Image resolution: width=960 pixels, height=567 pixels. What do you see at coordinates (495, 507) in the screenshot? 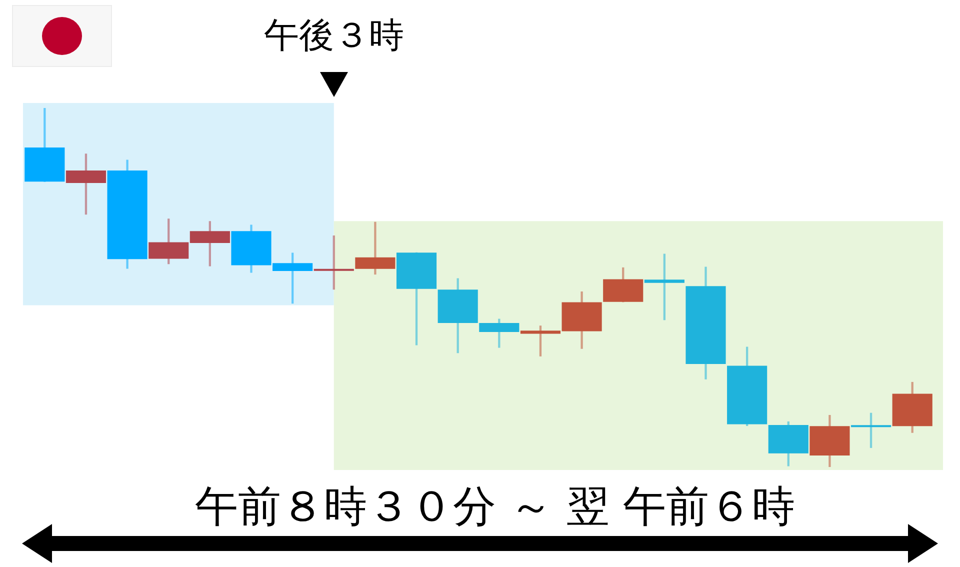
I see `text: 午前８時３０分 ～ 翌 午前６時` at bounding box center [495, 507].